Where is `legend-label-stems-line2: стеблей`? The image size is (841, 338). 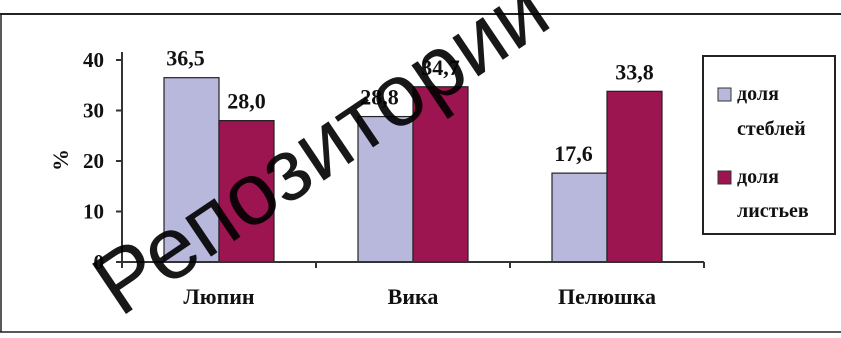
legend-label-stems-line2: стеблей is located at coordinates (771, 129).